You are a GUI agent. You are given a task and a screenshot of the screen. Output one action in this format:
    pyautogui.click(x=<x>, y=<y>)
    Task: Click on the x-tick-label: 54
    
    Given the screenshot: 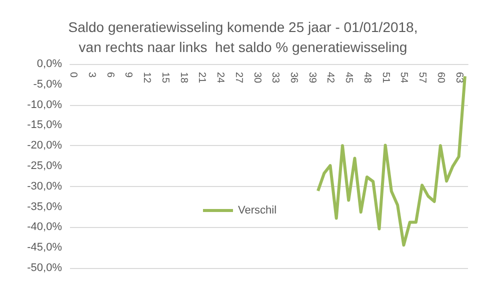 What is the action you would take?
    pyautogui.click(x=404, y=78)
    